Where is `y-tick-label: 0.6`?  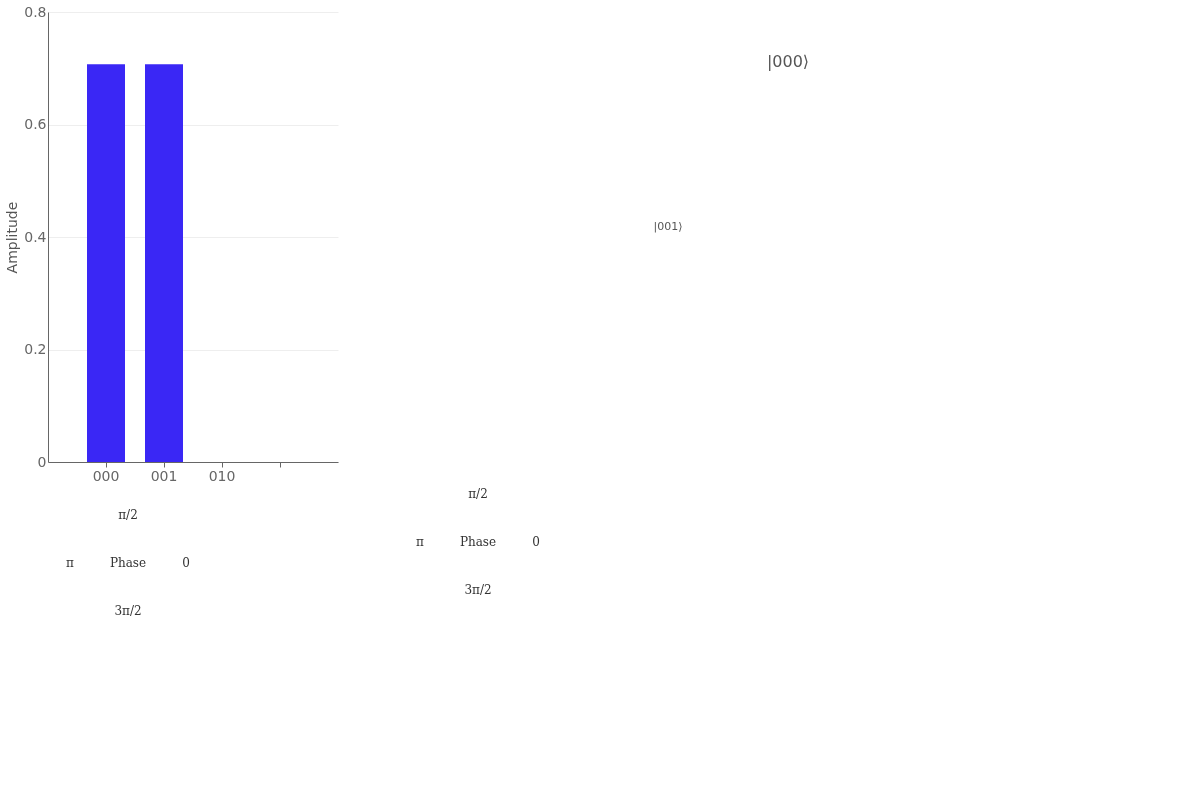
y-tick-label: 0.6 is located at coordinates (35, 124).